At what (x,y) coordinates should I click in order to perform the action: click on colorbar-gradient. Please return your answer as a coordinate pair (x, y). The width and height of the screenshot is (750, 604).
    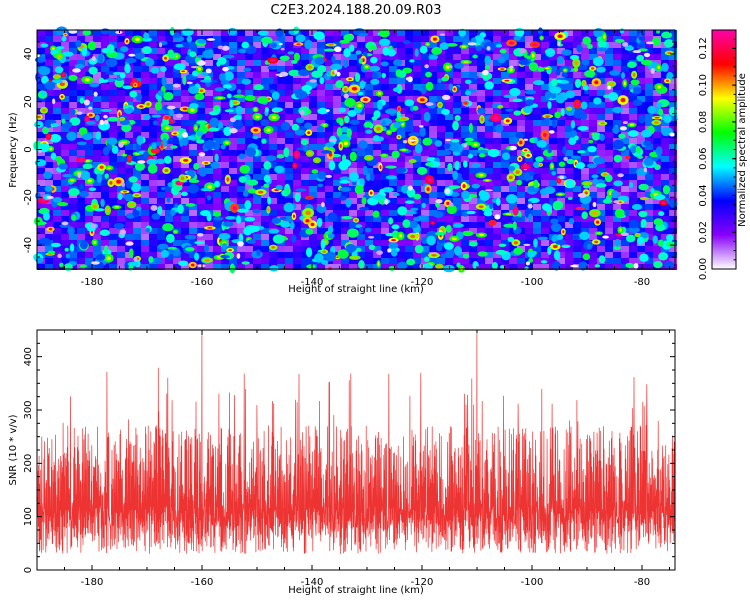
    Looking at the image, I should click on (724, 149).